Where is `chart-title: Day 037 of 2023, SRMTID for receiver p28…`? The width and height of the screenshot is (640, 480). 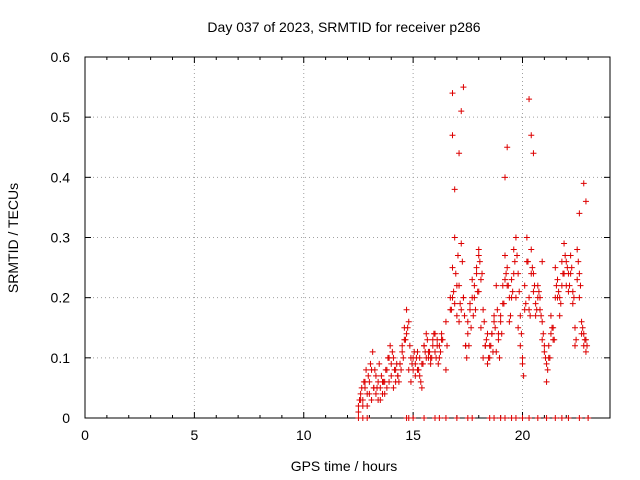 chart-title: Day 037 of 2023, SRMTID for receiver p28… is located at coordinates (343, 27).